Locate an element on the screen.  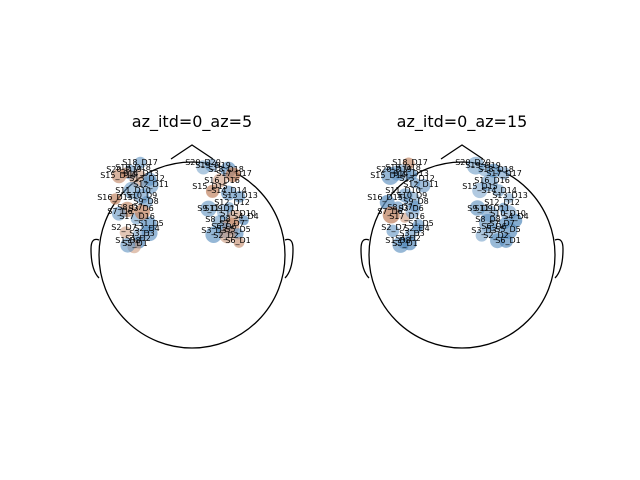
panel-2-left-sensor-field is located at coordinates (405, 205).